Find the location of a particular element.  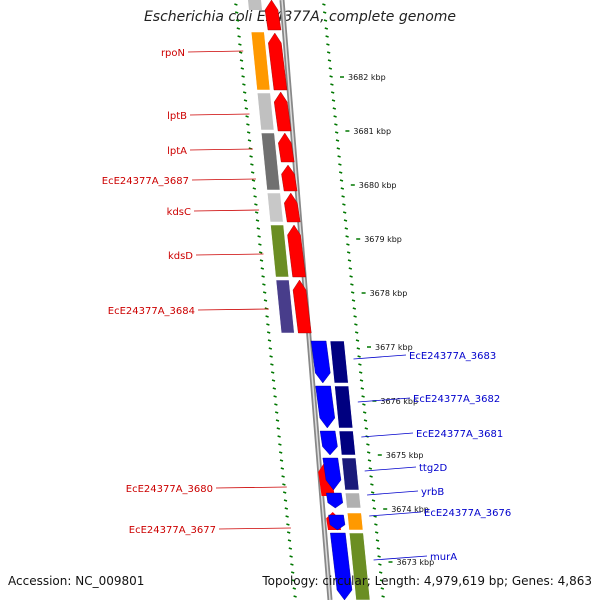

kbp-label: 3675 kbp is located at coordinates (405, 455).